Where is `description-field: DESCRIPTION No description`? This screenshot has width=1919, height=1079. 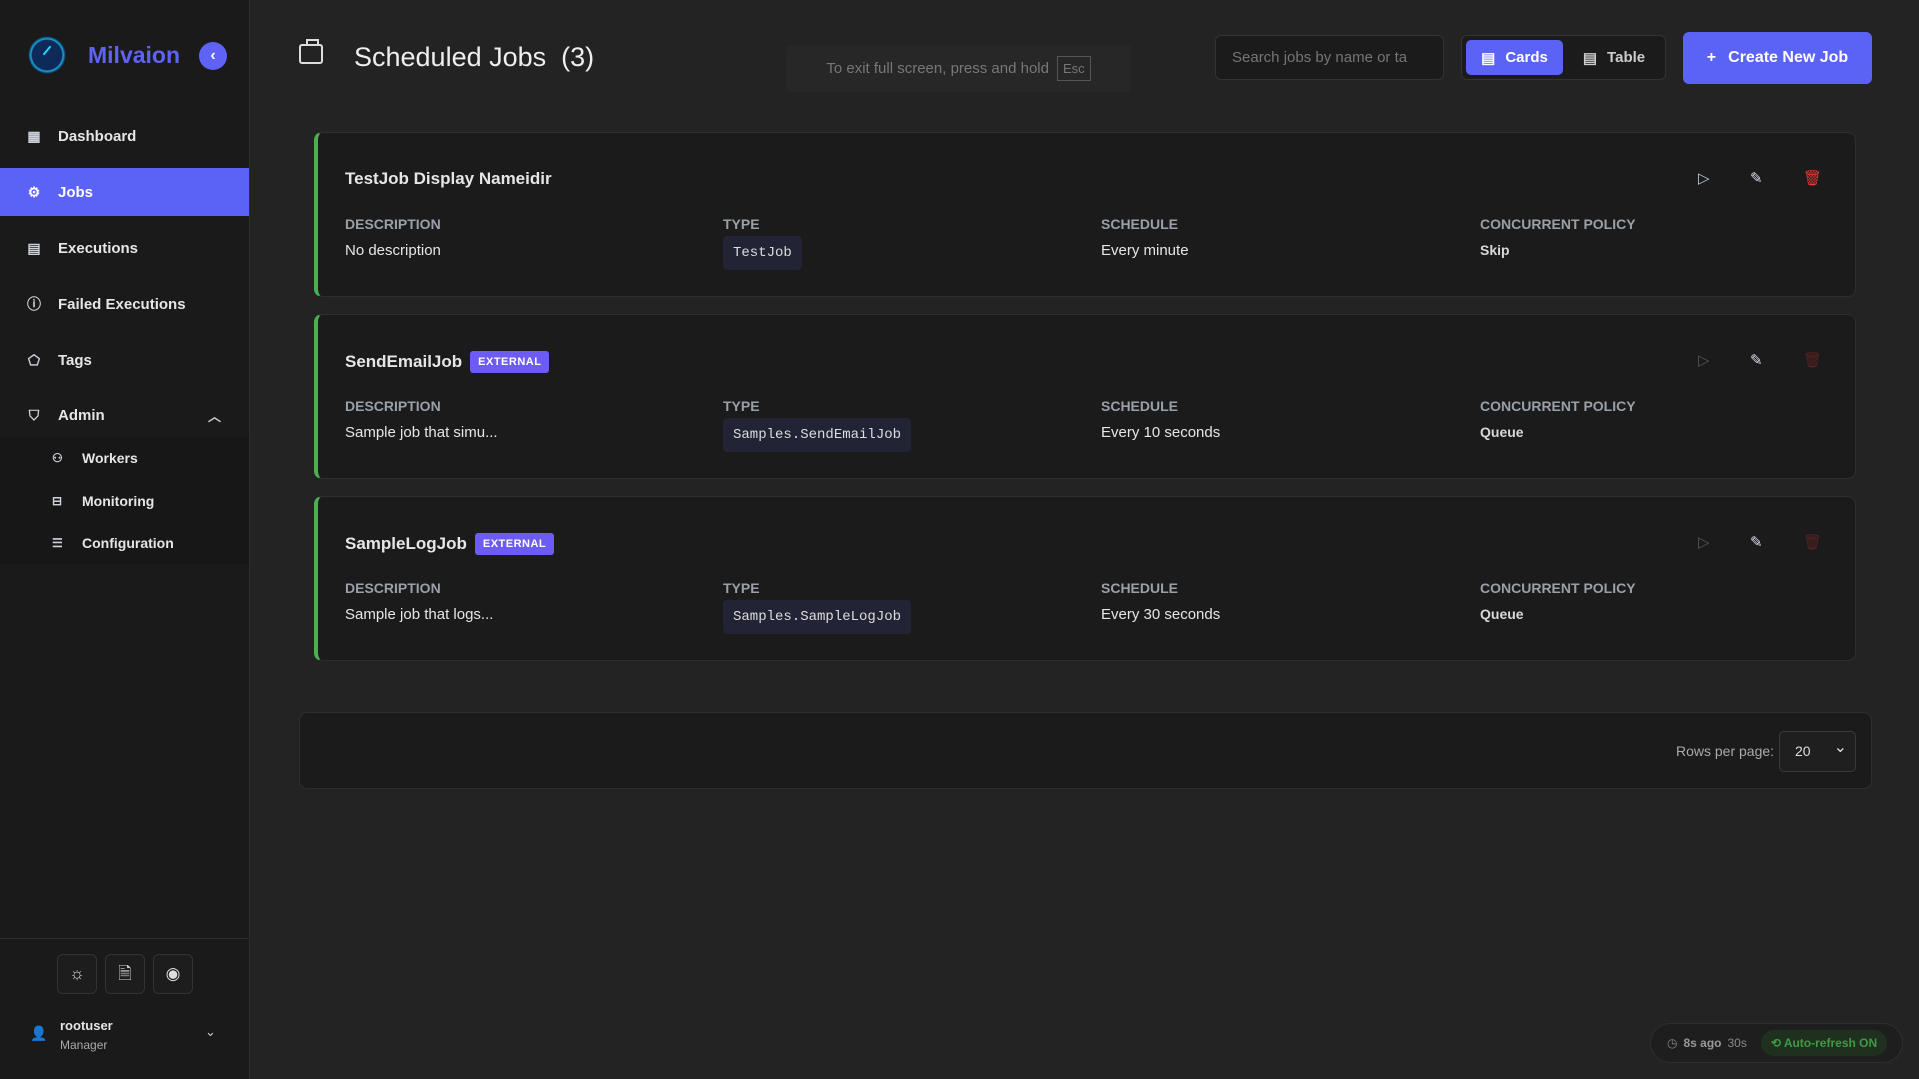 description-field: DESCRIPTION No description is located at coordinates (393, 237).